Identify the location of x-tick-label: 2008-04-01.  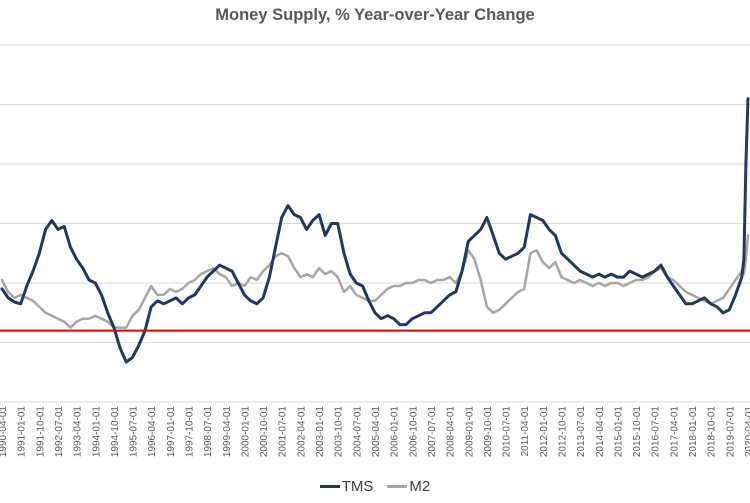
(451, 432).